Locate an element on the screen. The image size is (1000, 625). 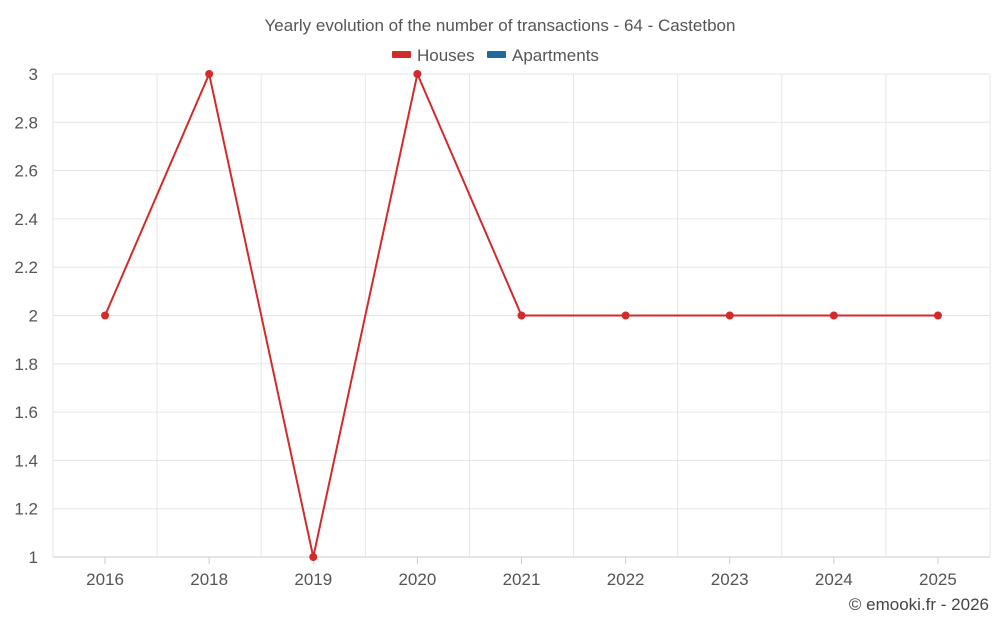
y-tick-label: 2.2 is located at coordinates (26, 267).